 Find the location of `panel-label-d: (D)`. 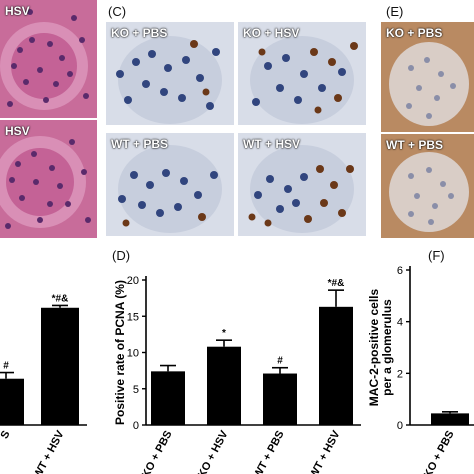

panel-label-d: (D) is located at coordinates (121, 255).